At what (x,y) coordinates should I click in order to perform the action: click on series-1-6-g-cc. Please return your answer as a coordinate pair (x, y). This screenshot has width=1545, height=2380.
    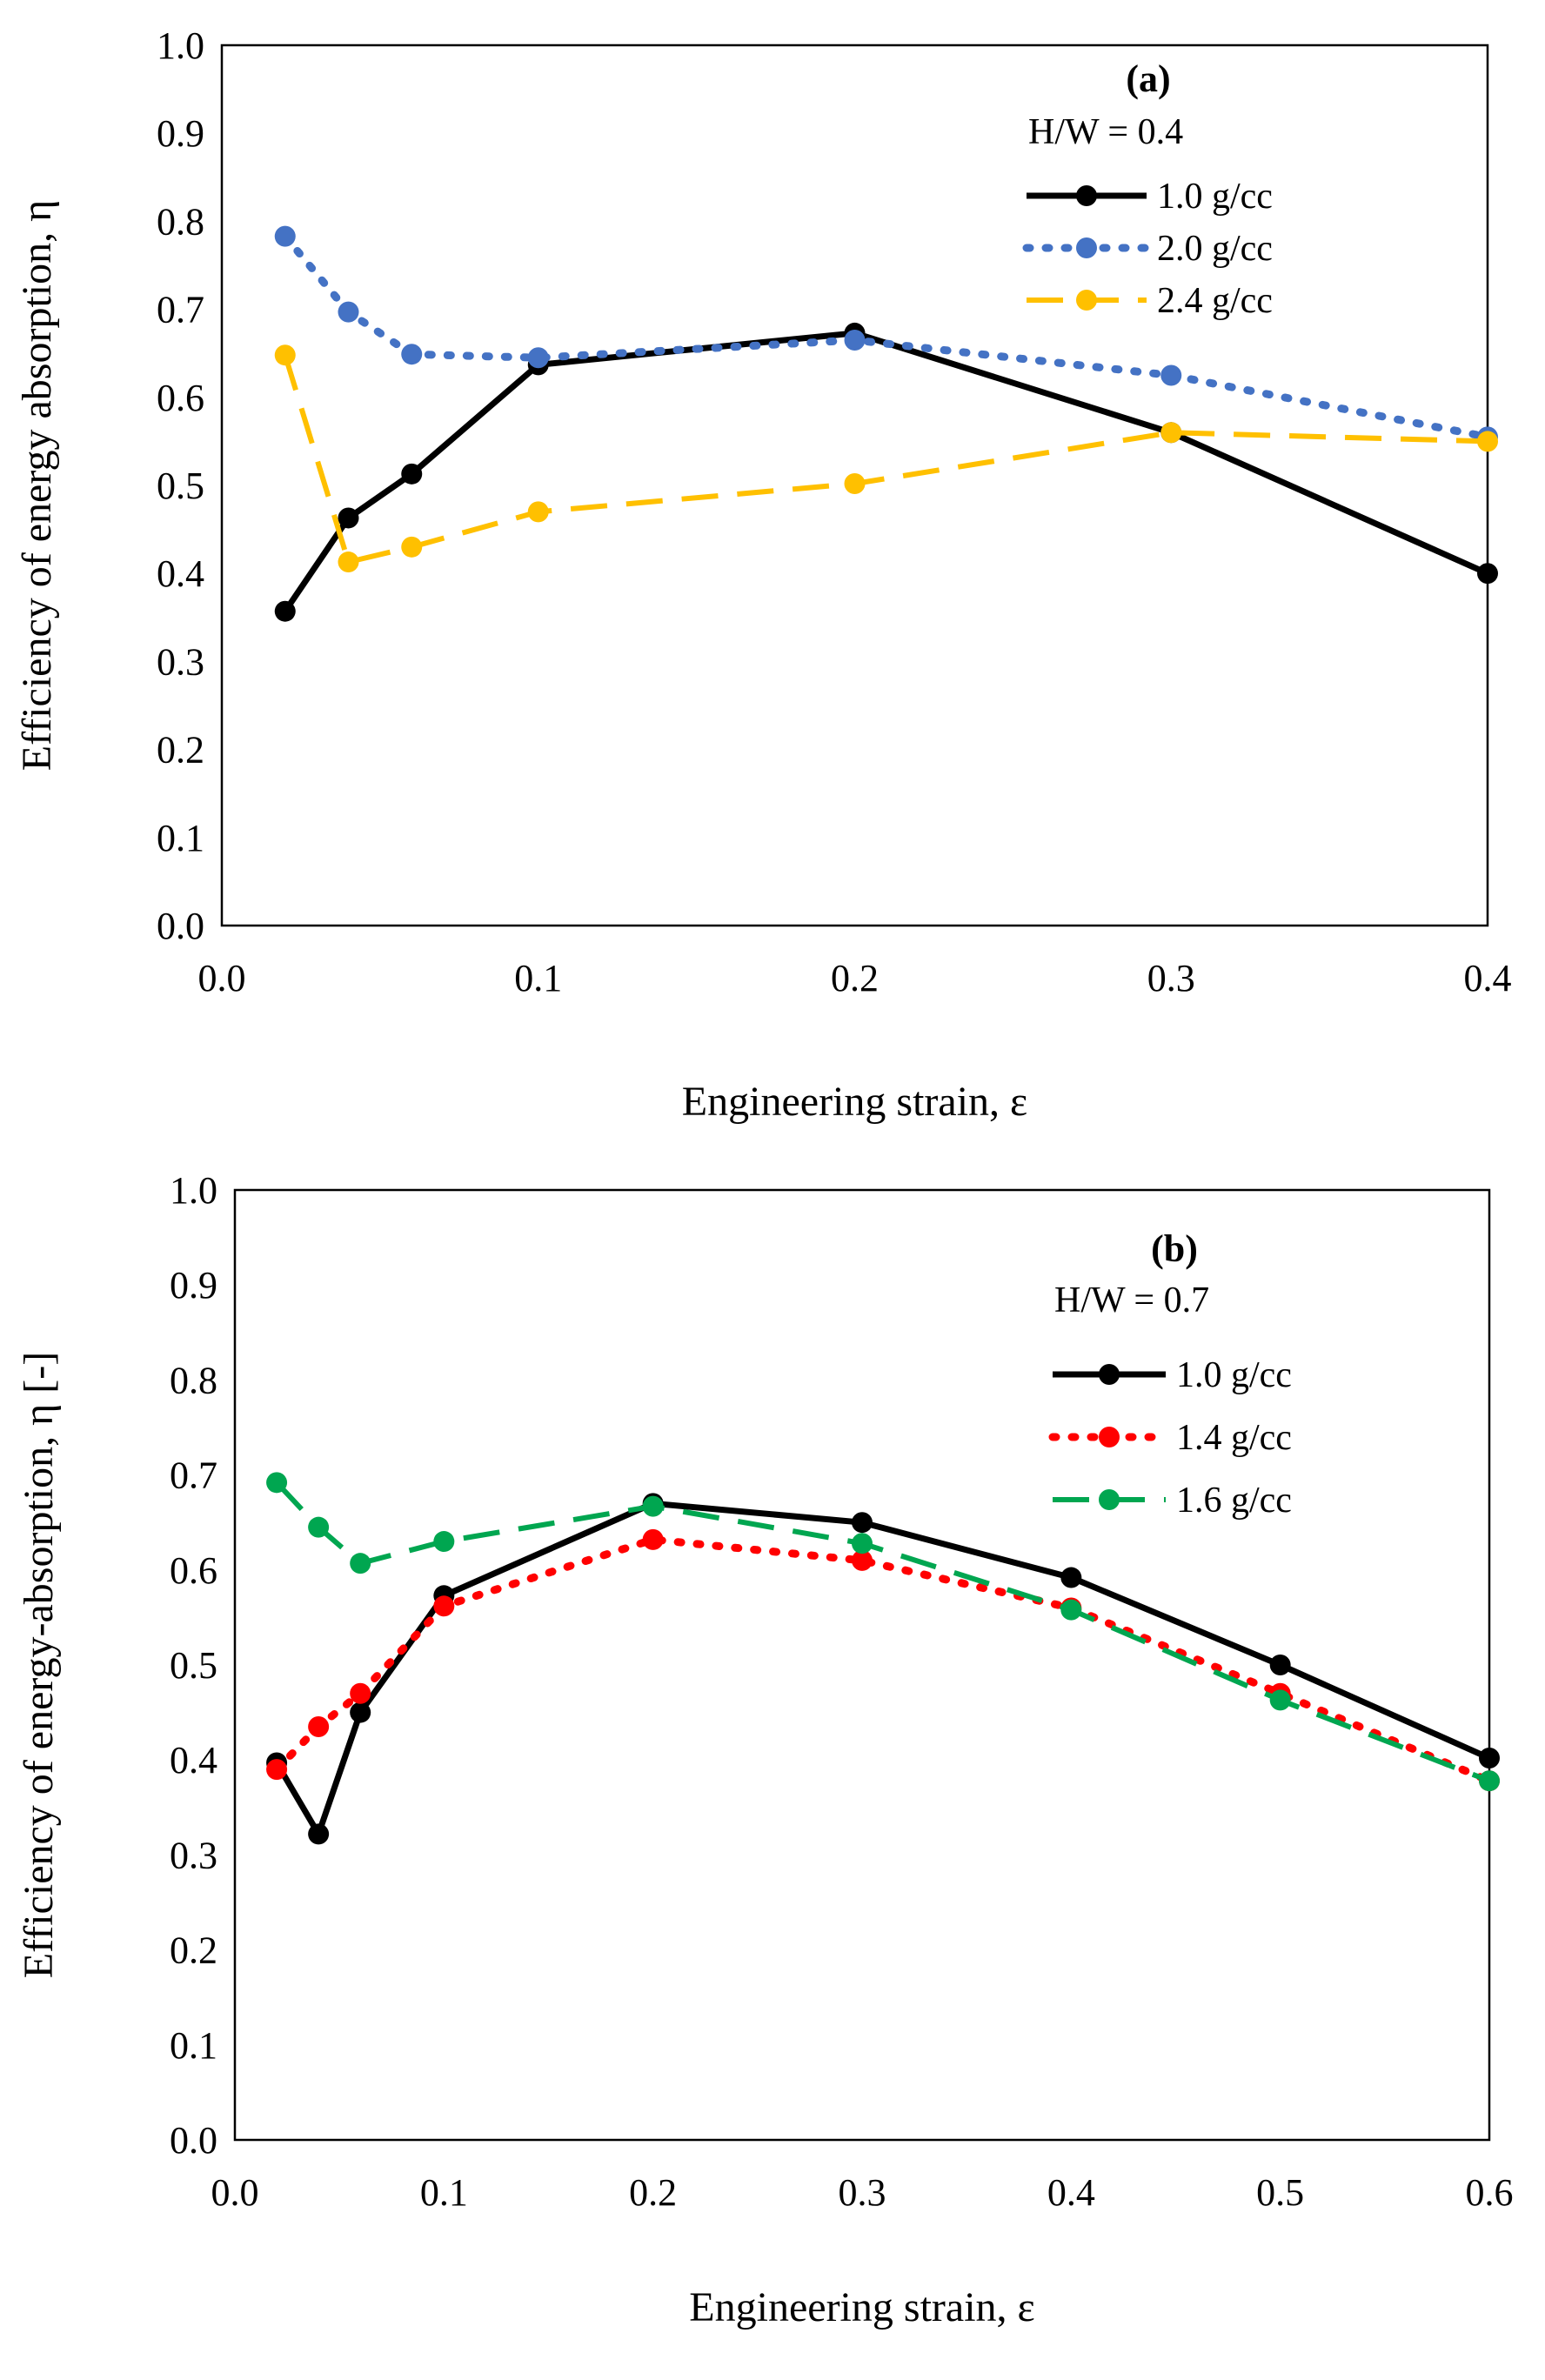
    Looking at the image, I should click on (883, 1632).